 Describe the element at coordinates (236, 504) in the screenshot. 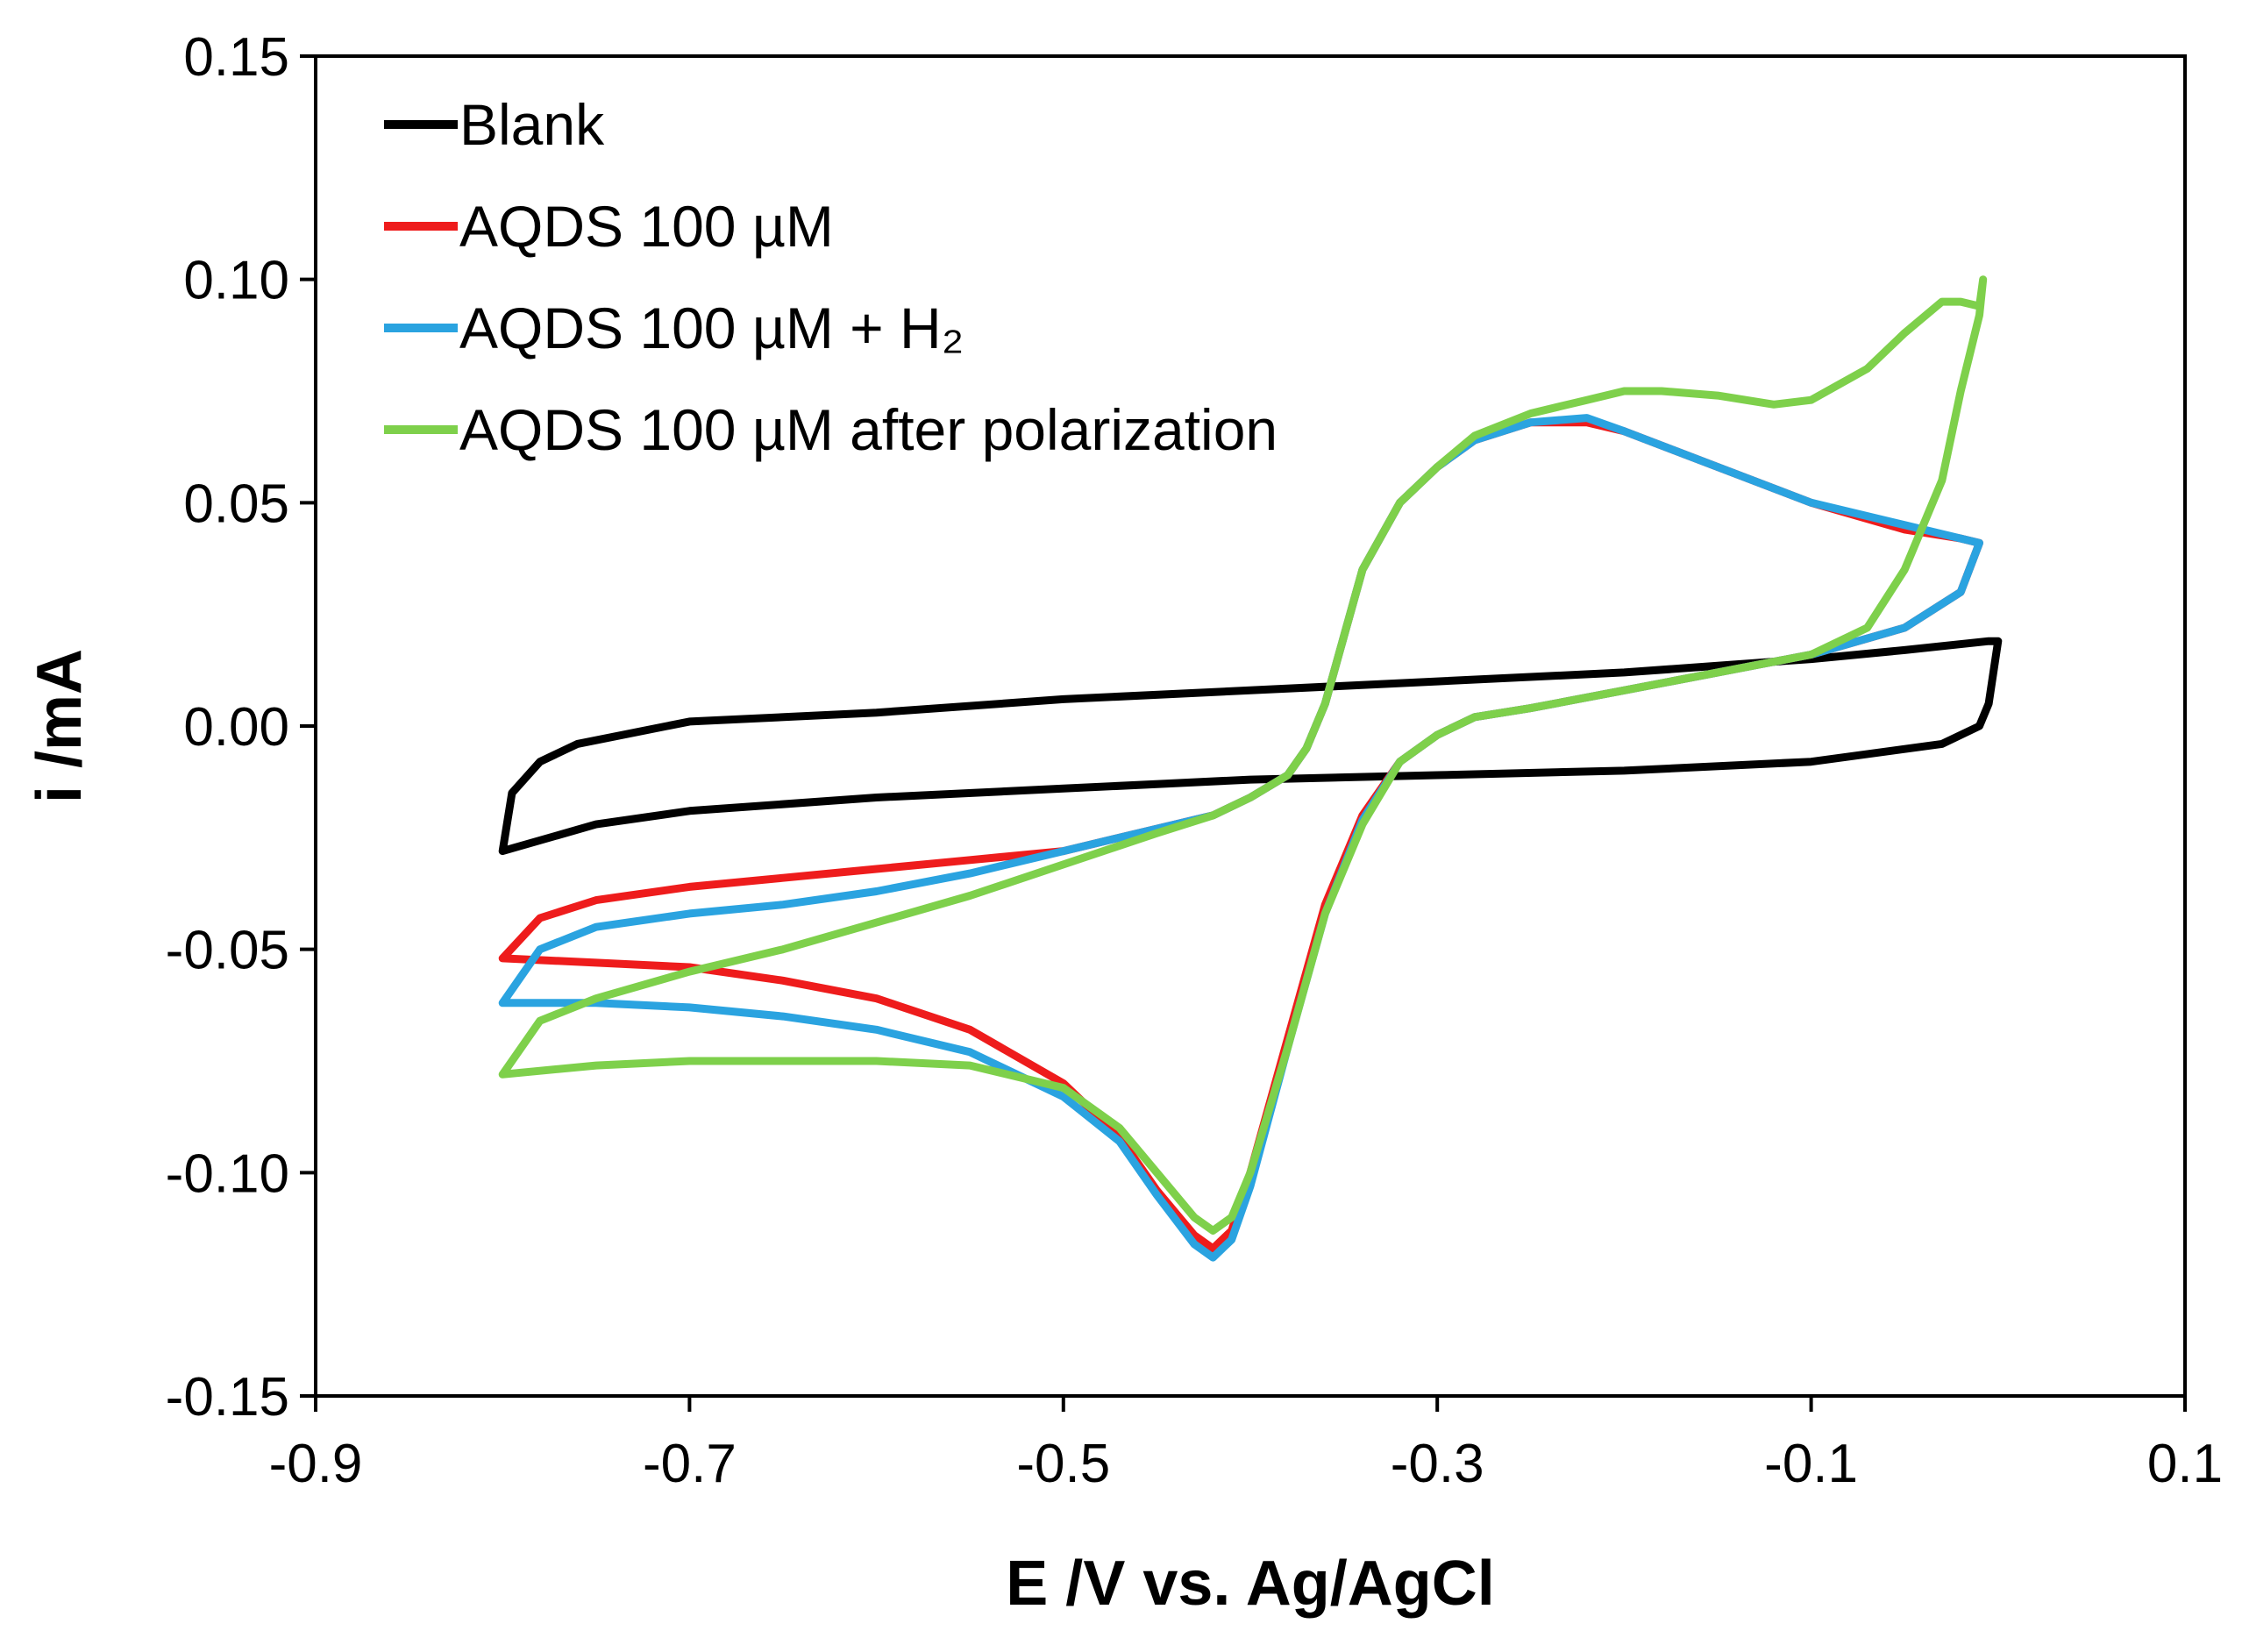

I see `y-tick-label: 0.05` at that location.